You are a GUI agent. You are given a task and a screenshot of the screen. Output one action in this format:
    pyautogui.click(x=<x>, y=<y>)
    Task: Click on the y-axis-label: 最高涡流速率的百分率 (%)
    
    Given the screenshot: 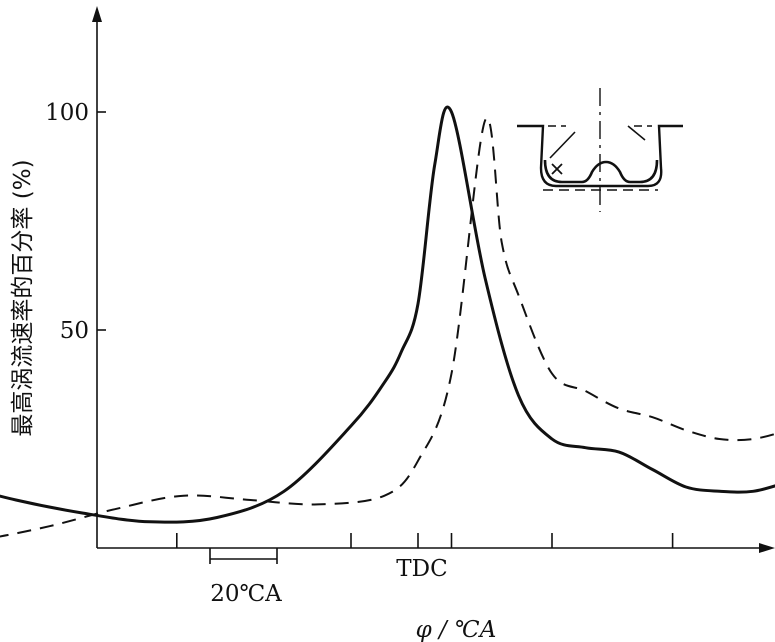 What is the action you would take?
    pyautogui.click(x=23, y=297)
    